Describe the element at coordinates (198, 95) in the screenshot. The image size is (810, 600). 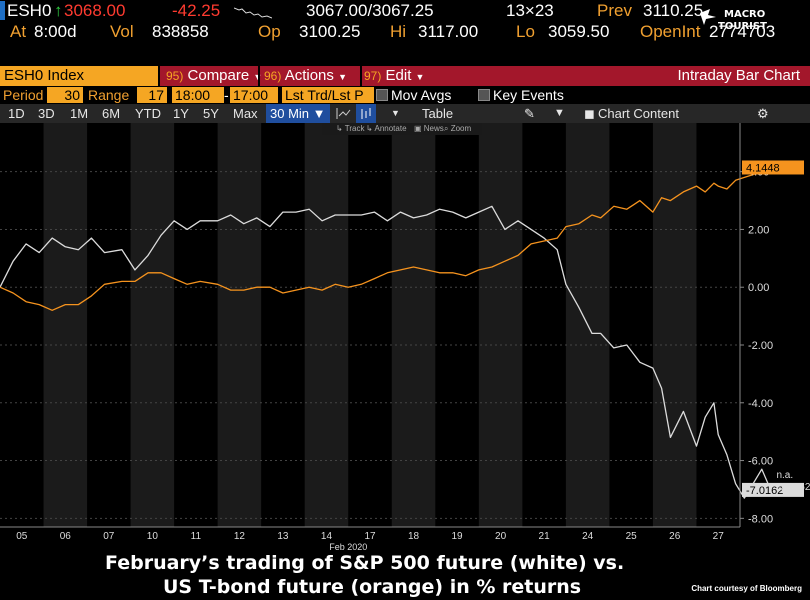
I see `start-time-field: 18:00` at that location.